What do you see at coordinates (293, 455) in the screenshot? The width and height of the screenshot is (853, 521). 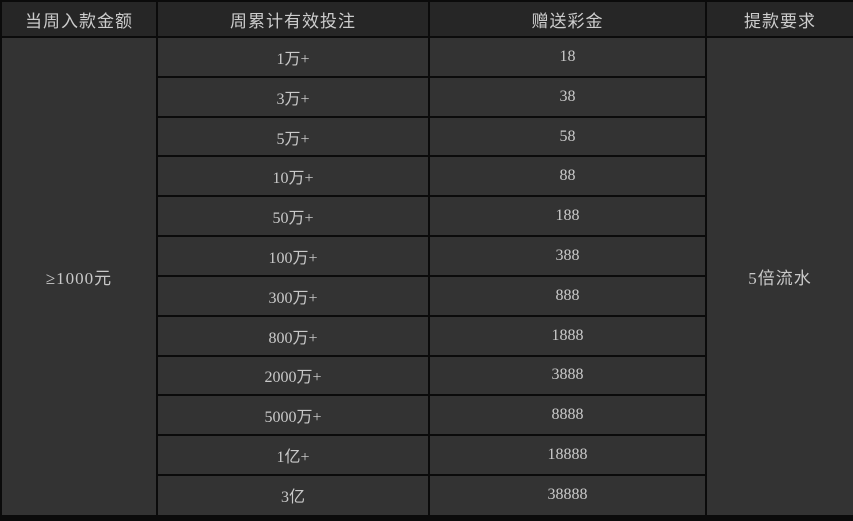 I see `bet-tier-cell: 1亿+` at bounding box center [293, 455].